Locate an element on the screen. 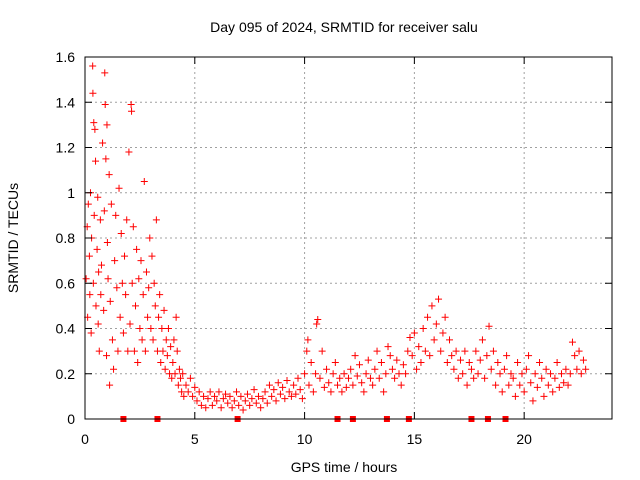  y-tick-label: 1.4 is located at coordinates (66, 102).